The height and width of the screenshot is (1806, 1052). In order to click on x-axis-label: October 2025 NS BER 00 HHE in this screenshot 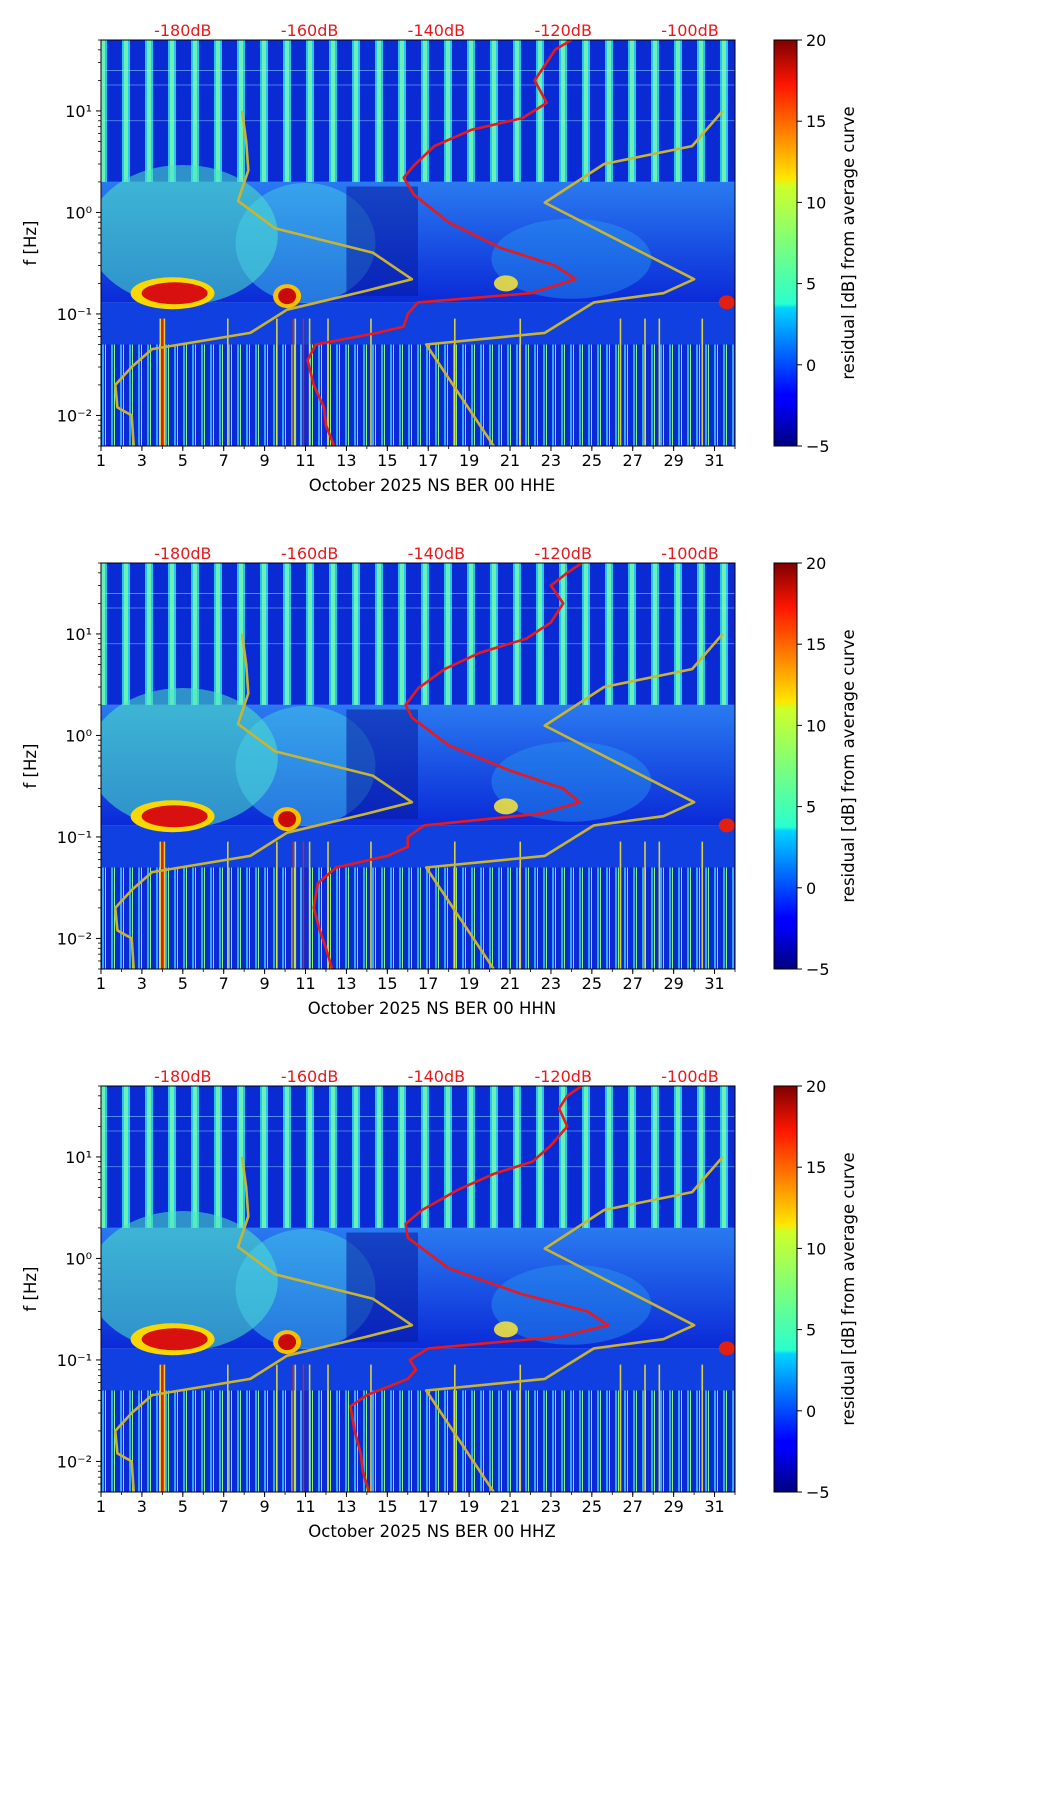, I will do `click(432, 485)`.